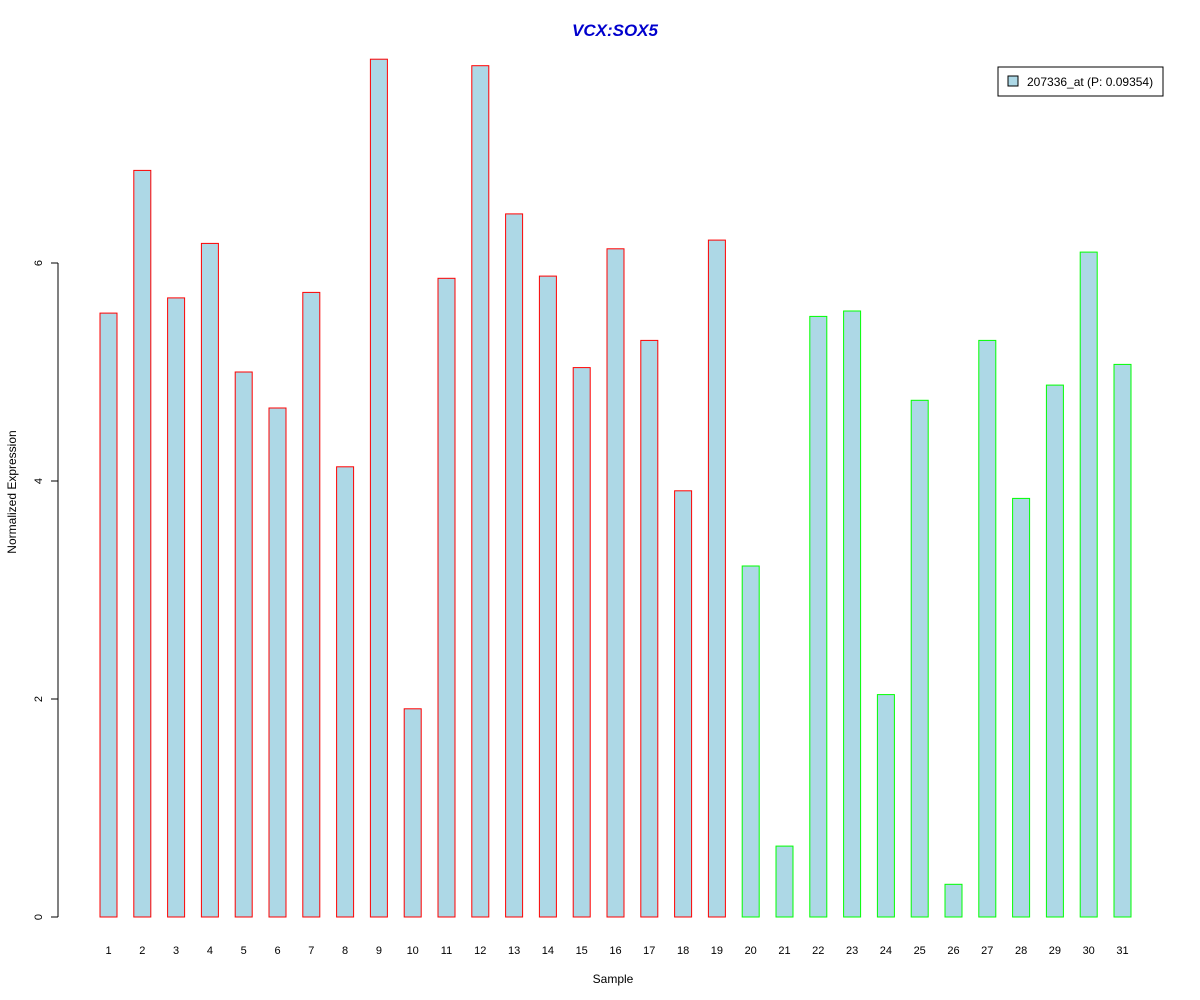  What do you see at coordinates (717, 951) in the screenshot?
I see `x-tick-label: 19` at bounding box center [717, 951].